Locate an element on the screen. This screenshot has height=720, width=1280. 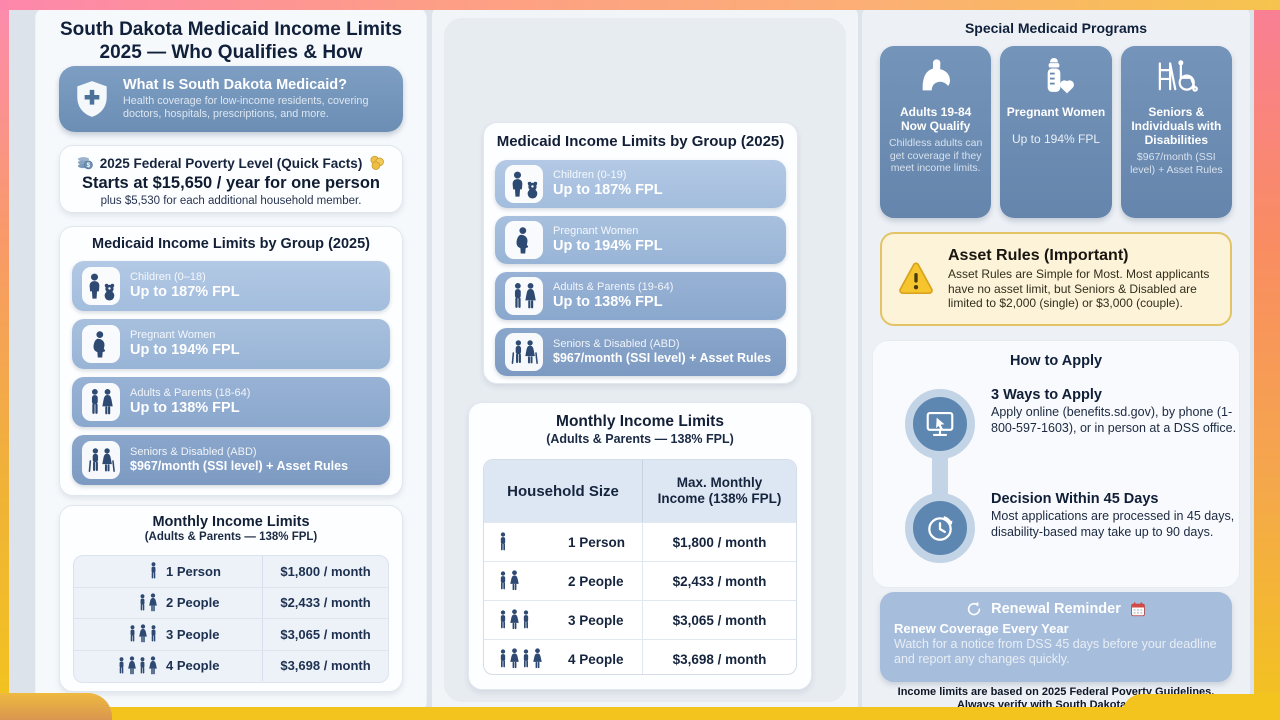
pregnant-woman-icon is located at coordinates (524, 240).